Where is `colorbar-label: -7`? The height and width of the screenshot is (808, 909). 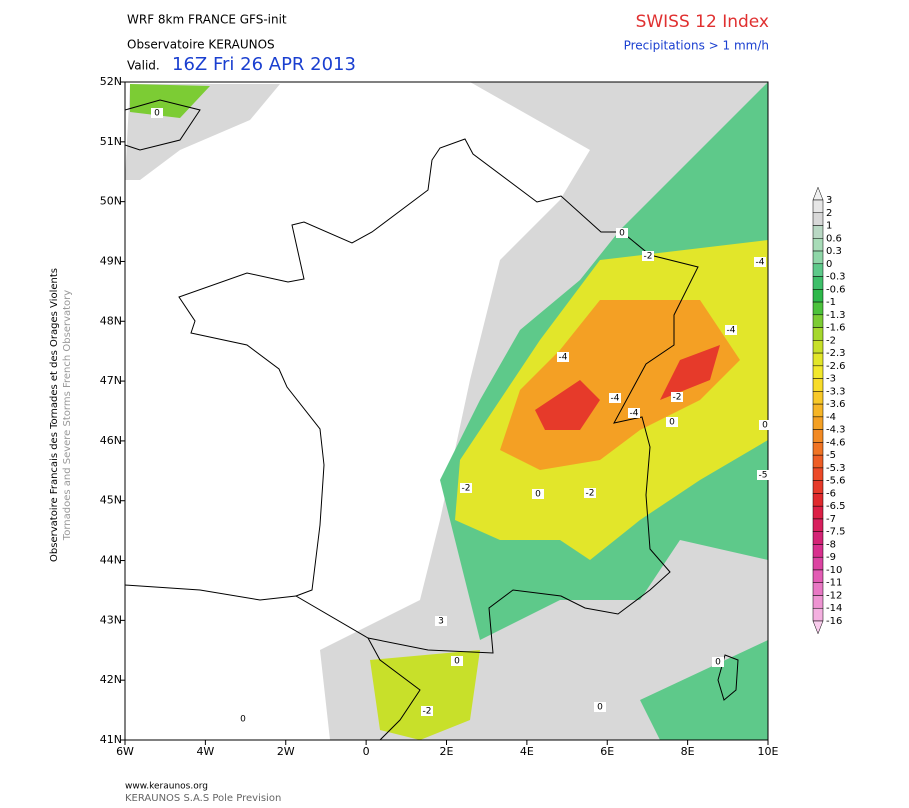
colorbar-label: -7 is located at coordinates (831, 519).